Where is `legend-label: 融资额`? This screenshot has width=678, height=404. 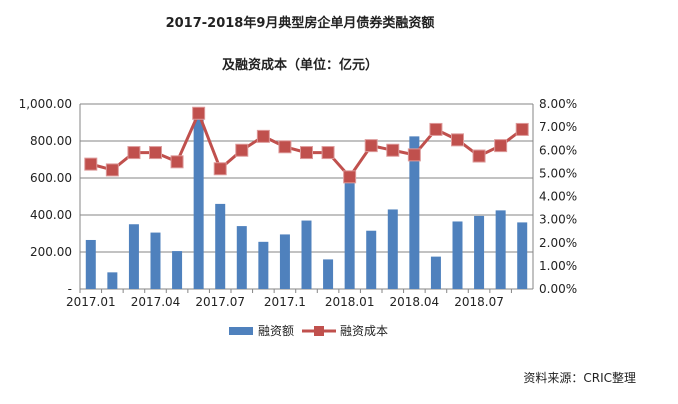 legend-label: 融资额 is located at coordinates (276, 331).